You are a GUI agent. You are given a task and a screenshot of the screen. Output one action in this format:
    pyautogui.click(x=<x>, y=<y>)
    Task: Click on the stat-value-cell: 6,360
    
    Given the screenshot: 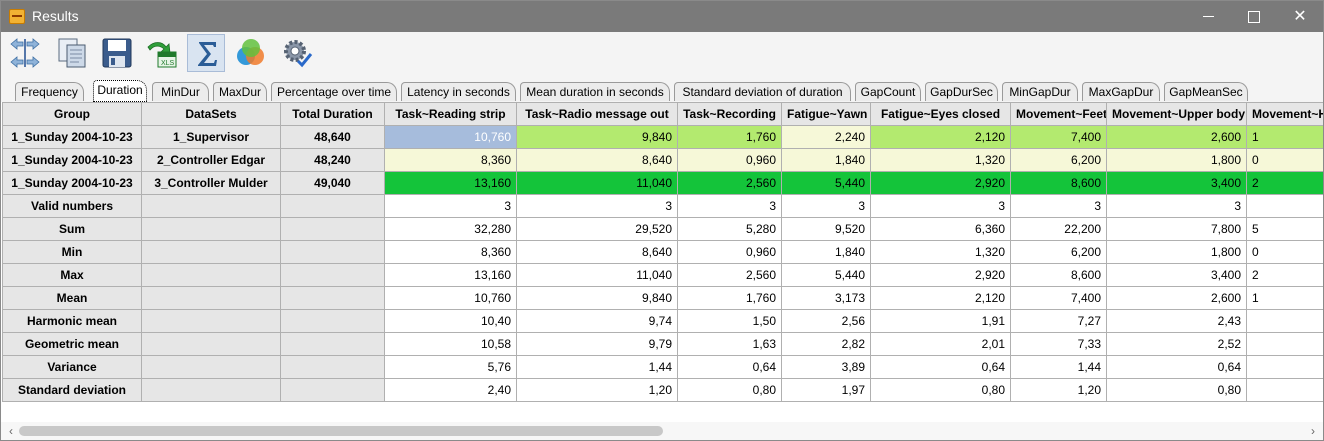 What is the action you would take?
    pyautogui.click(x=940, y=229)
    